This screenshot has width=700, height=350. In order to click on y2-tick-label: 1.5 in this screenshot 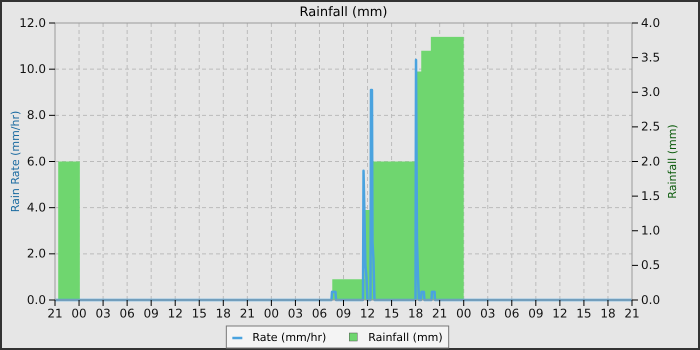, I will do `click(650, 195)`.